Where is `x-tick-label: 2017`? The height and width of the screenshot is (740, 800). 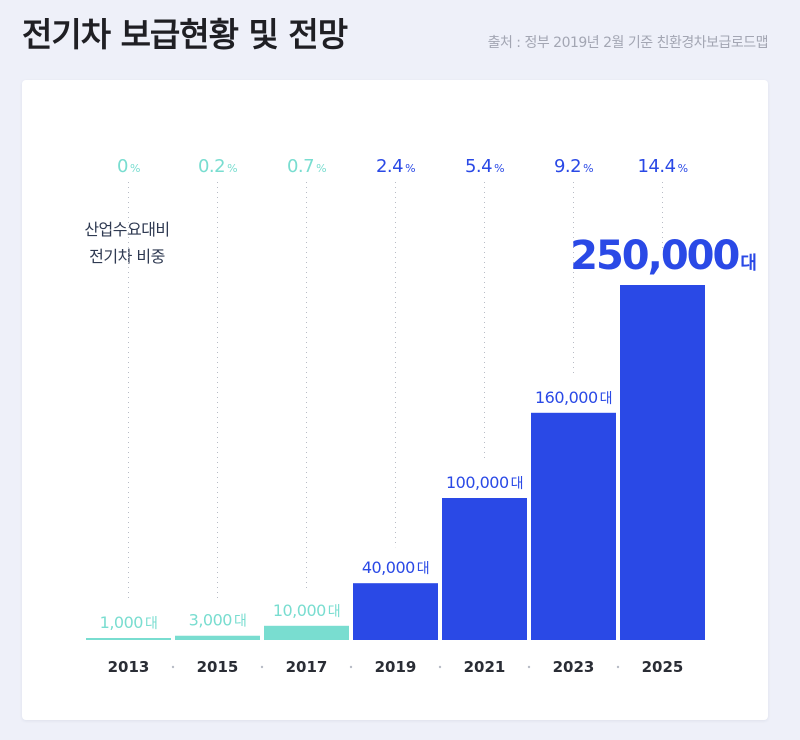
x-tick-label: 2017 is located at coordinates (307, 667).